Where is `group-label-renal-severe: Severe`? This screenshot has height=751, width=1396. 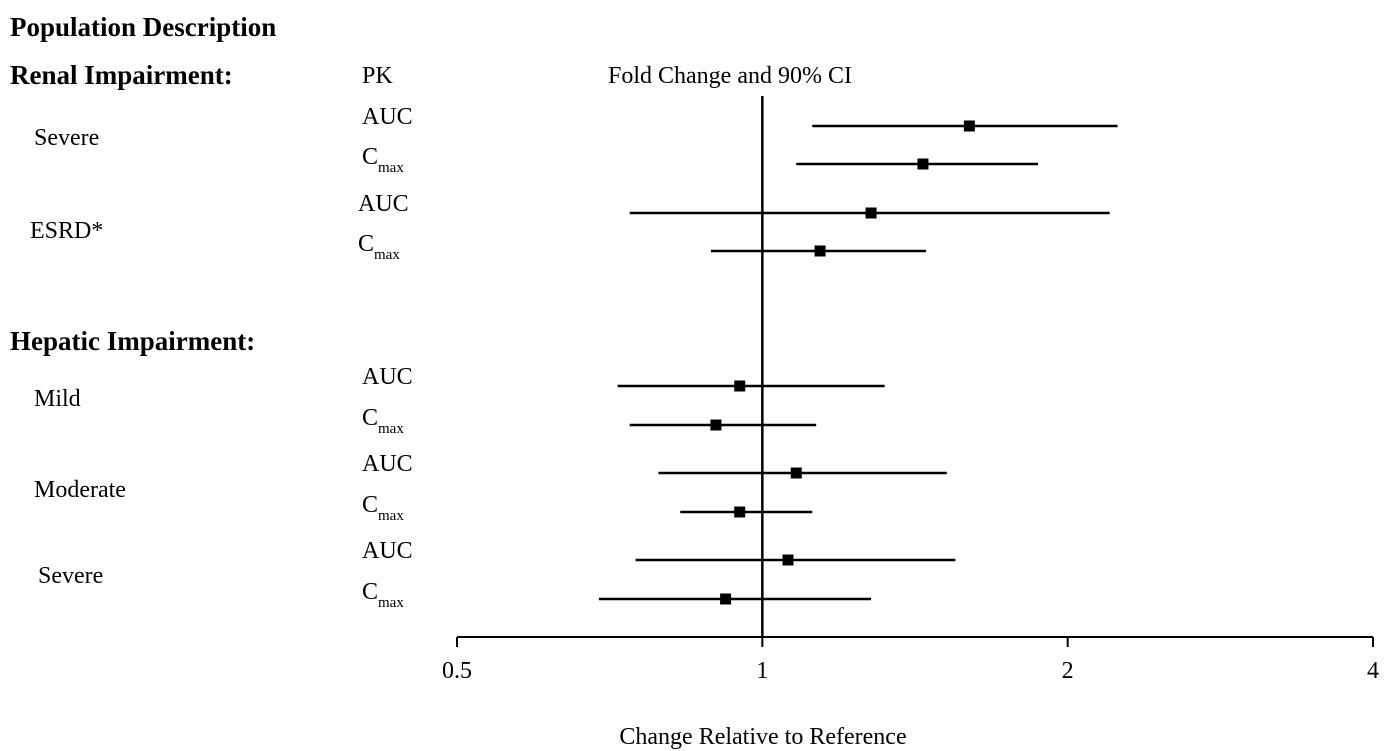 group-label-renal-severe: Severe is located at coordinates (66, 138).